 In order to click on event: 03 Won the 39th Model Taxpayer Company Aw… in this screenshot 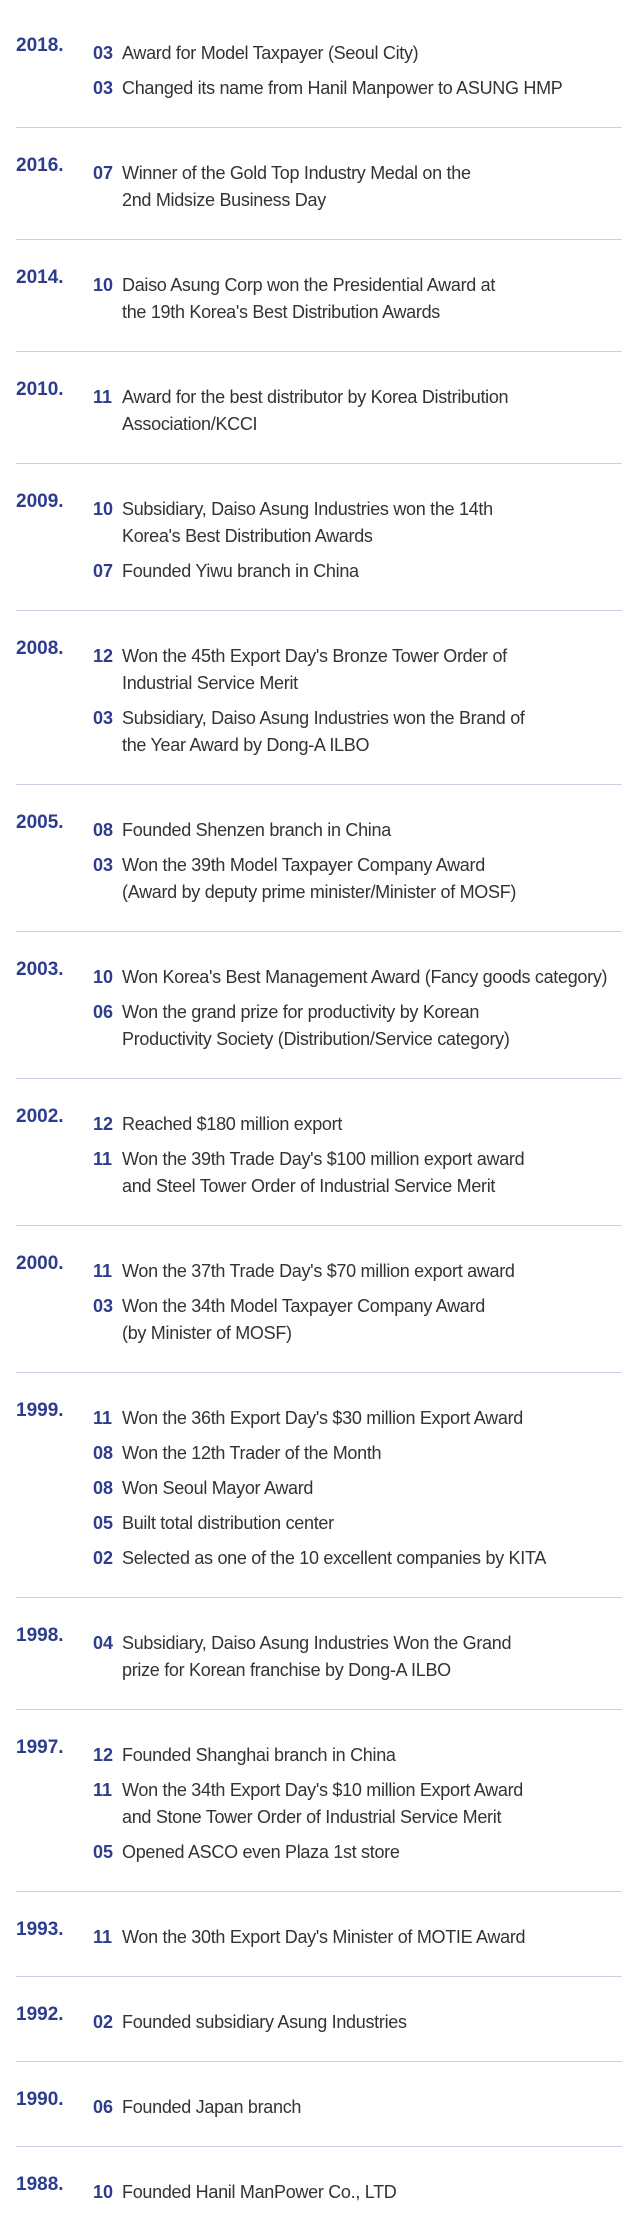, I will do `click(357, 879)`.